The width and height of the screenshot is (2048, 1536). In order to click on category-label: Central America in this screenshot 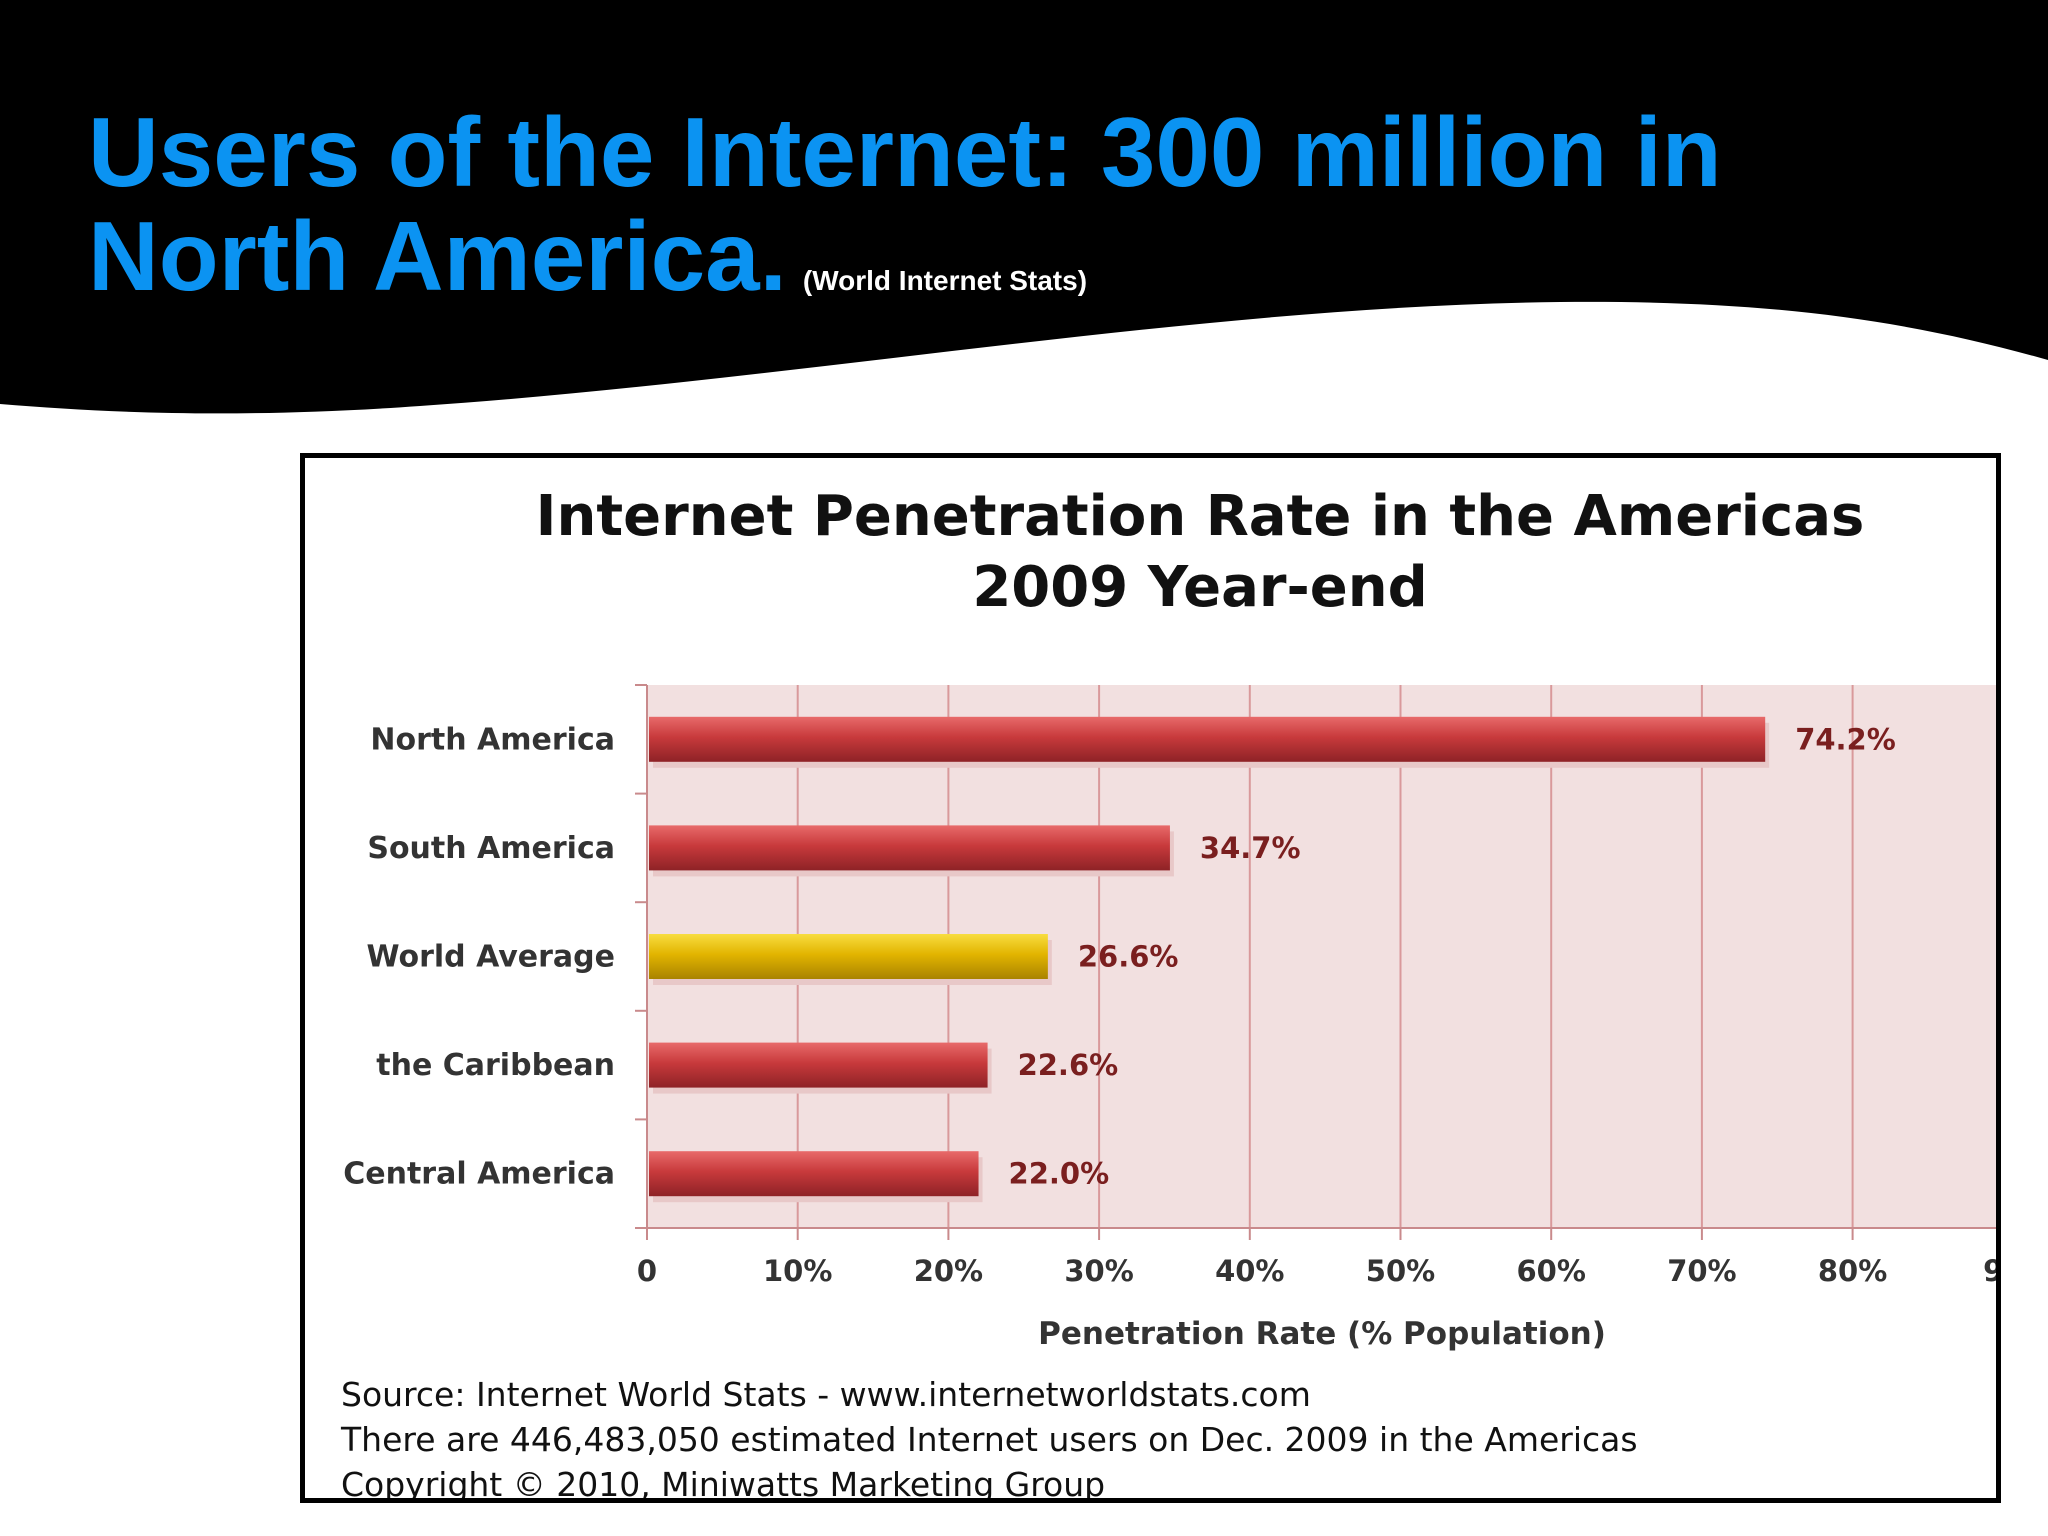, I will do `click(479, 1174)`.